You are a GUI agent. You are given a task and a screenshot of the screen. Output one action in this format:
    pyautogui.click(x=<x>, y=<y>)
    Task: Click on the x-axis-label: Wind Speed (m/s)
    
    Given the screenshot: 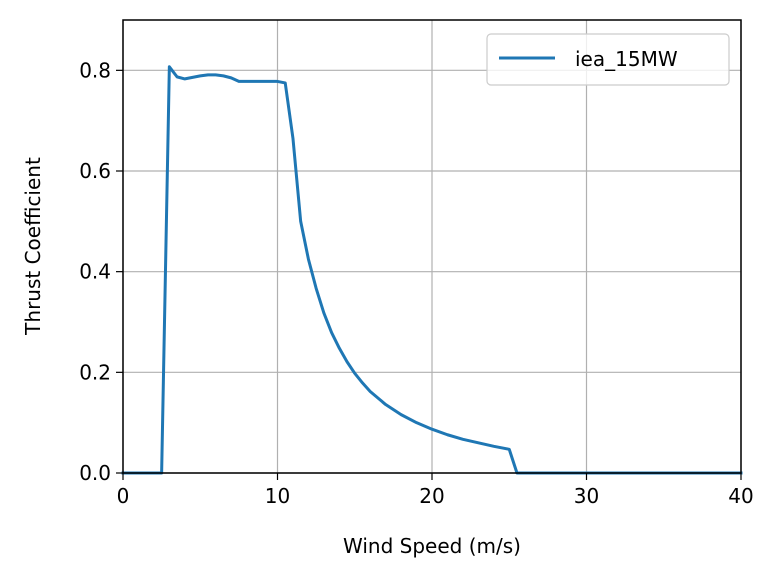 What is the action you would take?
    pyautogui.click(x=432, y=546)
    